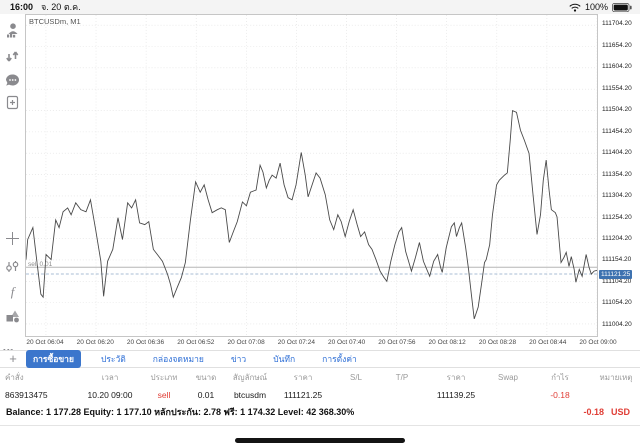 This screenshot has height=447, width=640. Describe the element at coordinates (397, 342) in the screenshot. I see `time-tick-label: 20 Oct 07:56` at that location.